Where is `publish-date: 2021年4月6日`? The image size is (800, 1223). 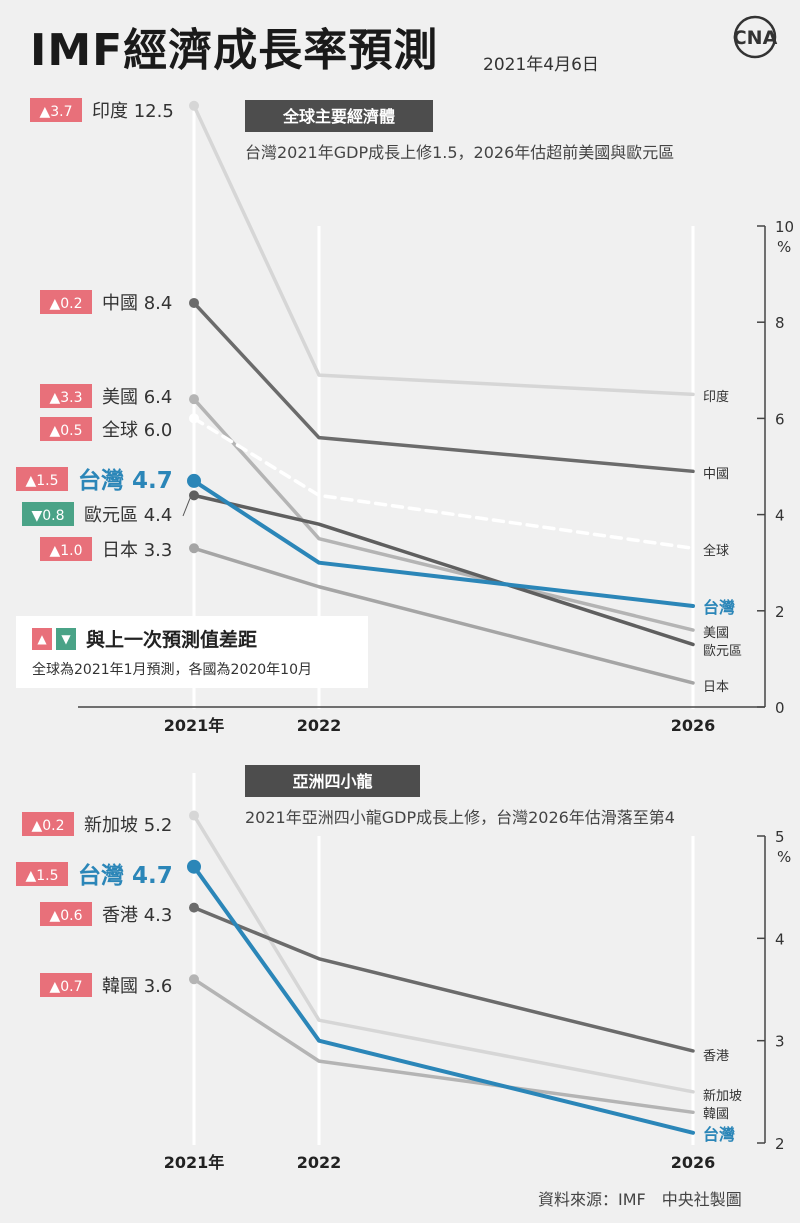
publish-date: 2021年4月6日 is located at coordinates (541, 65).